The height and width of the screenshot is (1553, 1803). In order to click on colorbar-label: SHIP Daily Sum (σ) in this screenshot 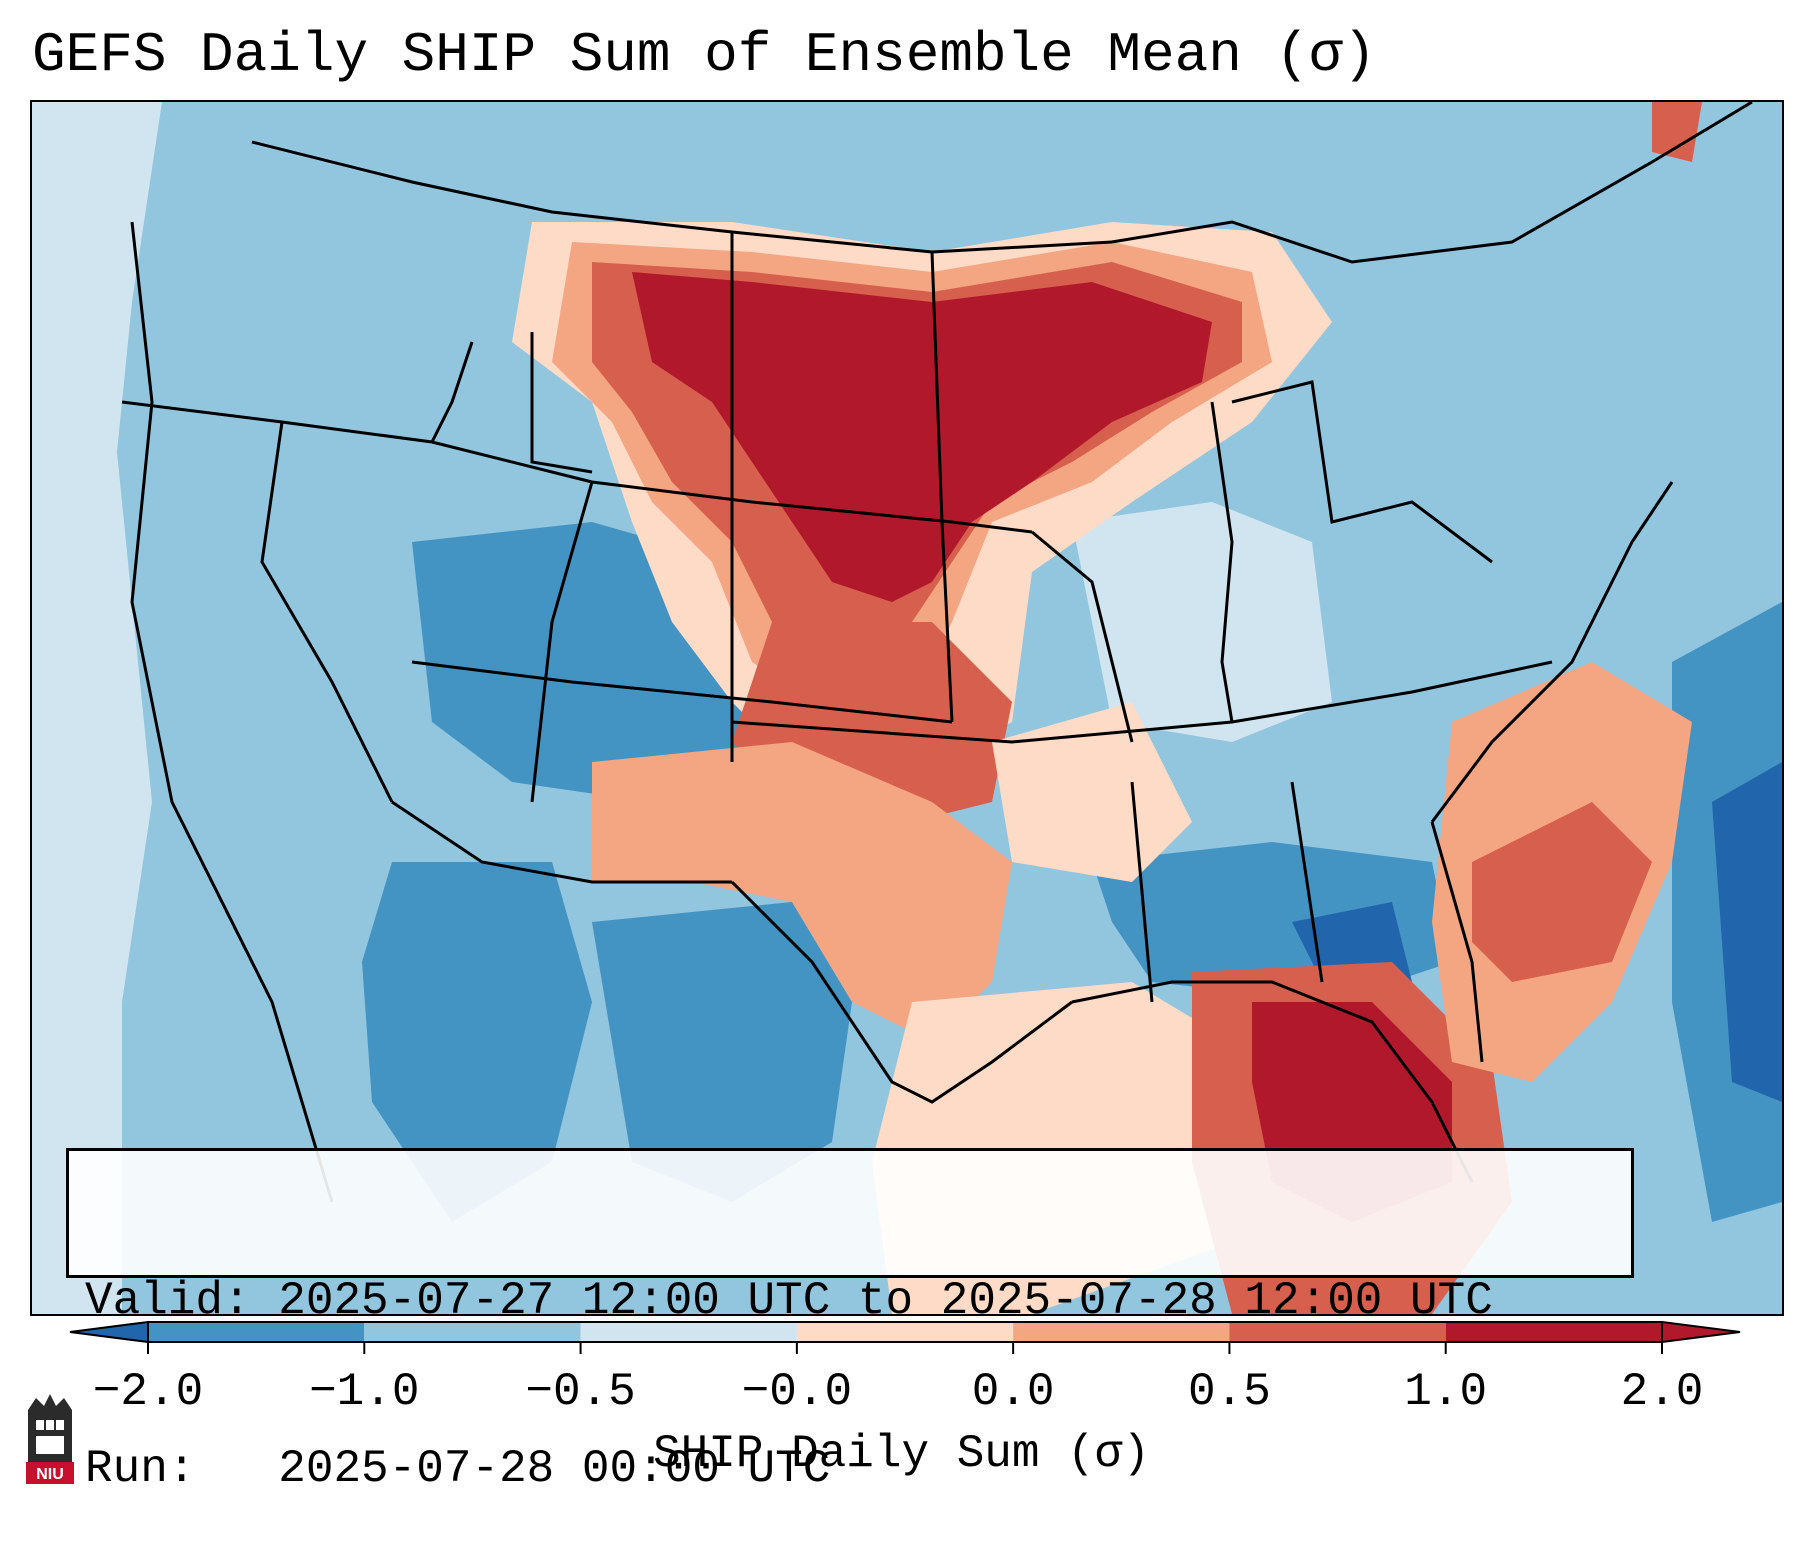, I will do `click(901, 1454)`.